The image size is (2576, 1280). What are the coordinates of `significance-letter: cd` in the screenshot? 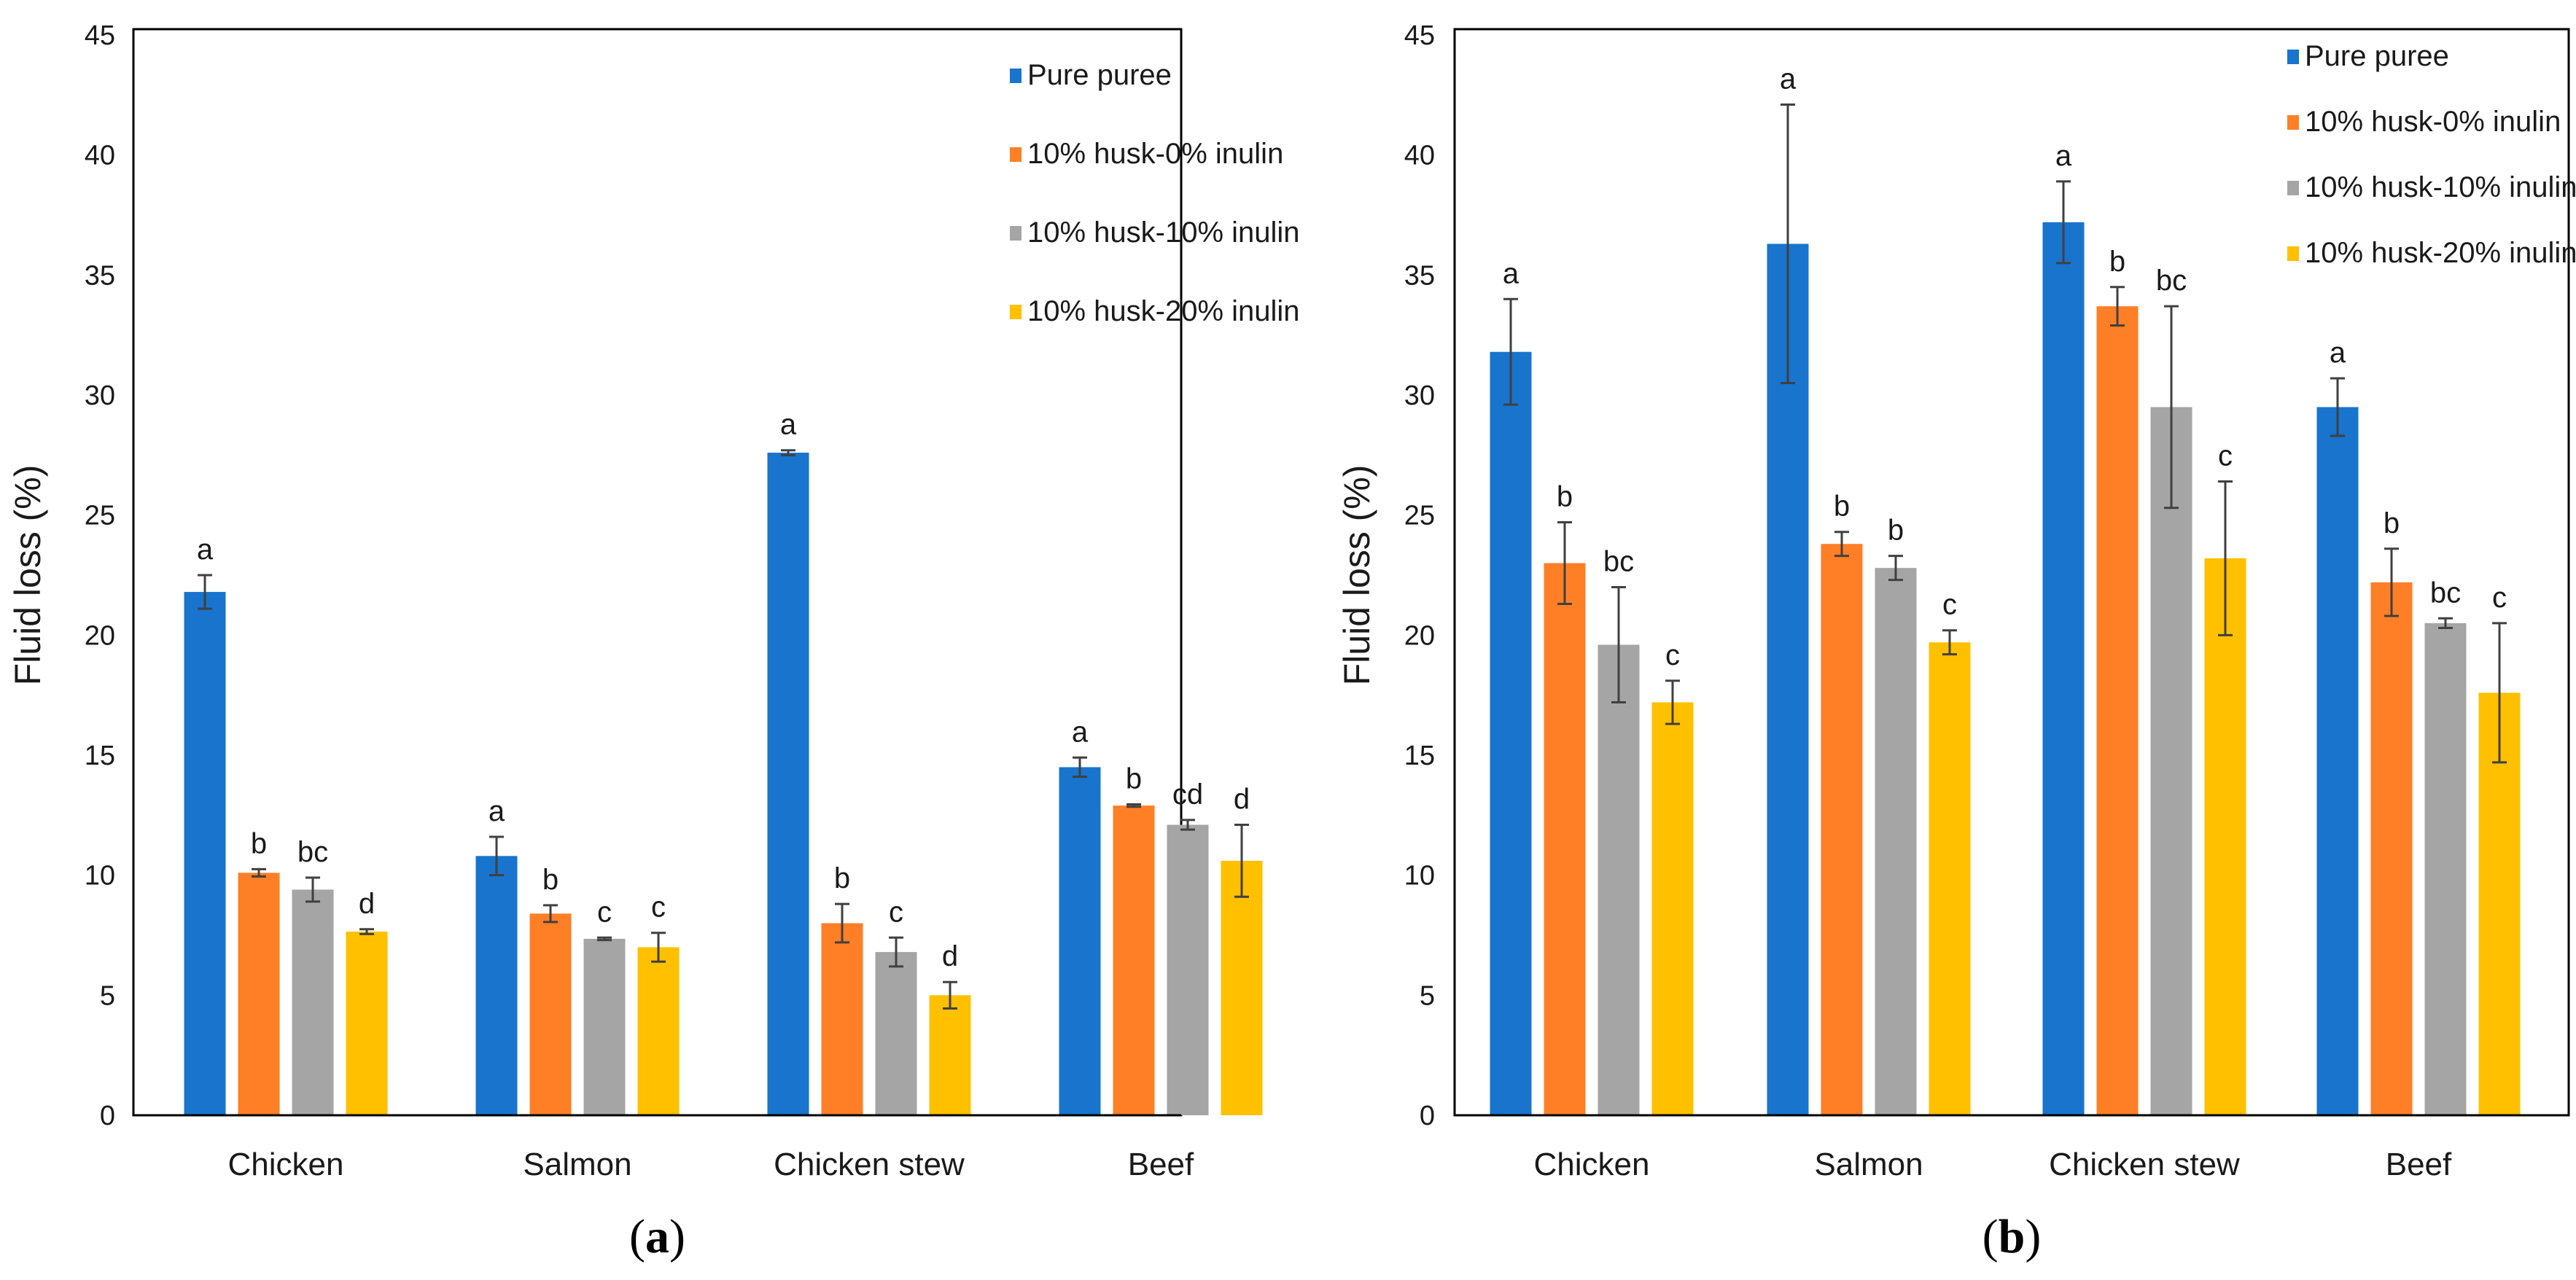 It's located at (1187, 794).